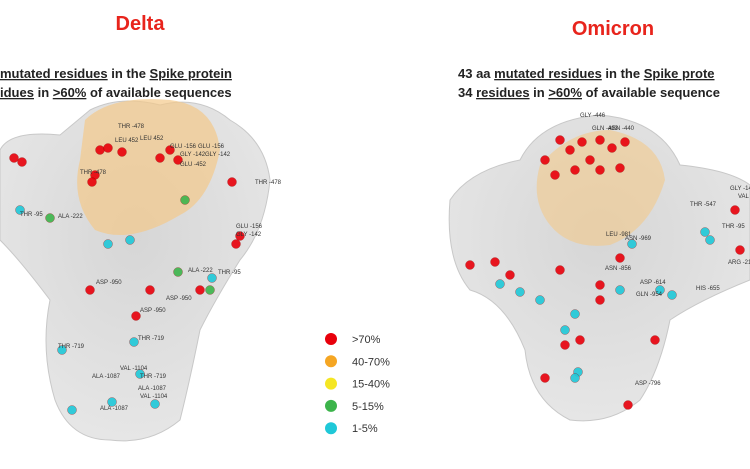 Image resolution: width=750 pixels, height=469 pixels. Describe the element at coordinates (539, 92) in the screenshot. I see `sub-part: in` at that location.